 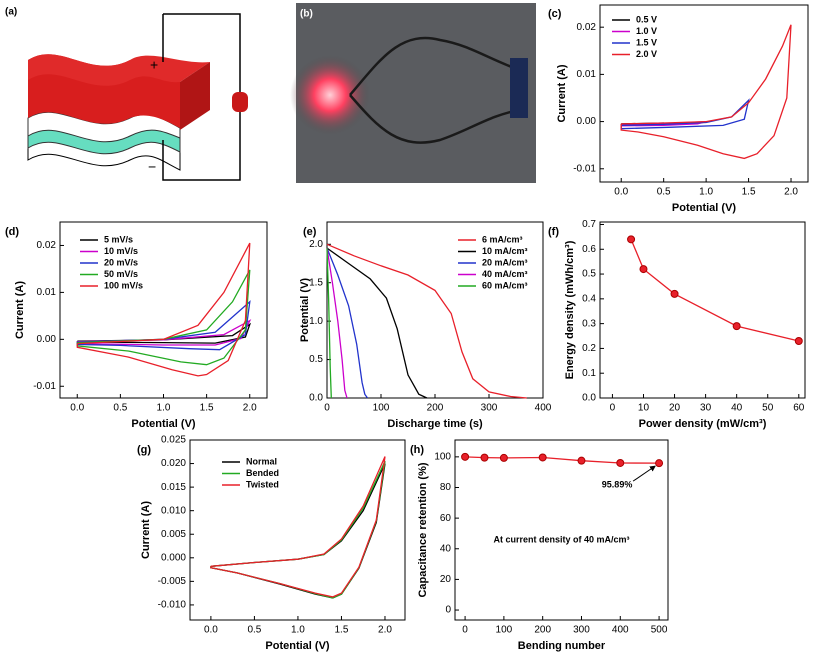 What do you see at coordinates (504, 630) in the screenshot?
I see `x-tick-label: 100` at bounding box center [504, 630].